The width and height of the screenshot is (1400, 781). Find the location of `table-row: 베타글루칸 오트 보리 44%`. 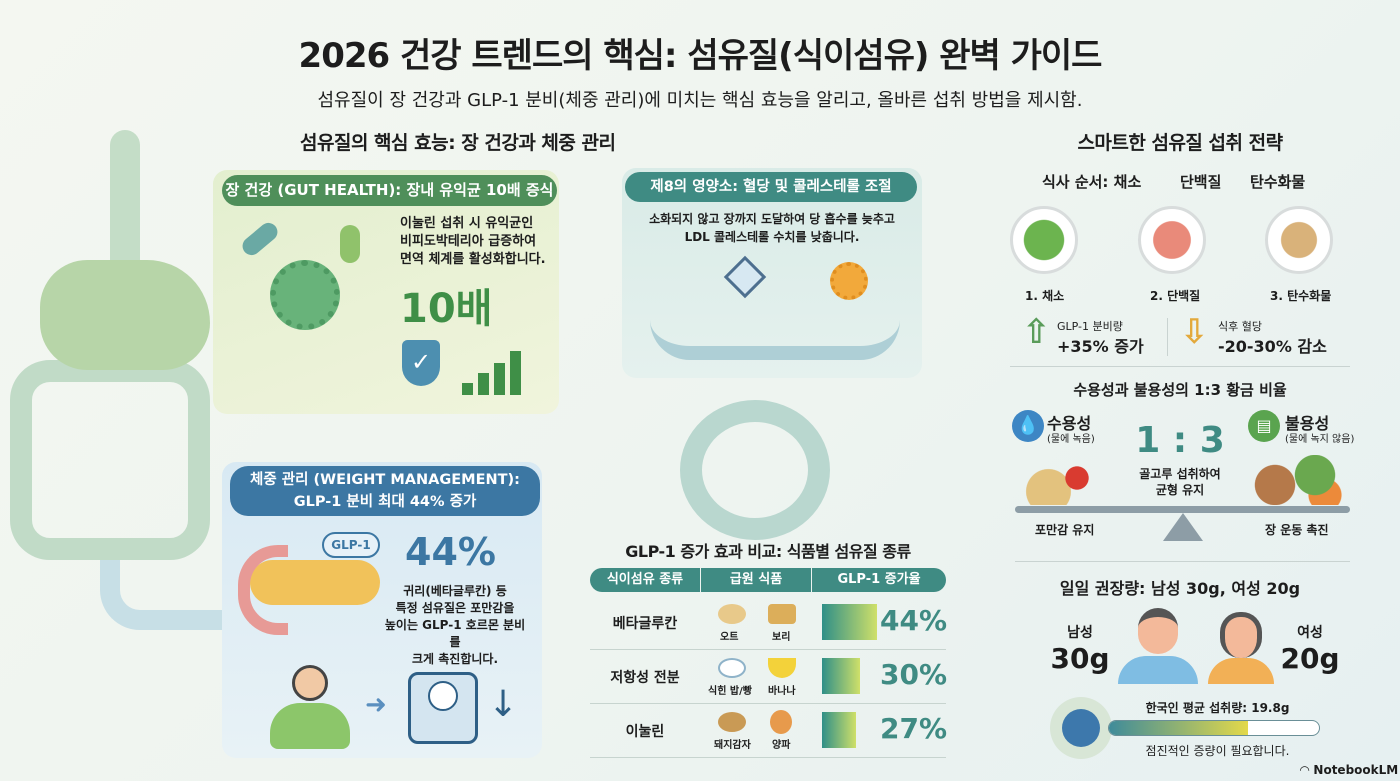

table-row: 베타글루칸 오트 보리 44% is located at coordinates (769, 624).